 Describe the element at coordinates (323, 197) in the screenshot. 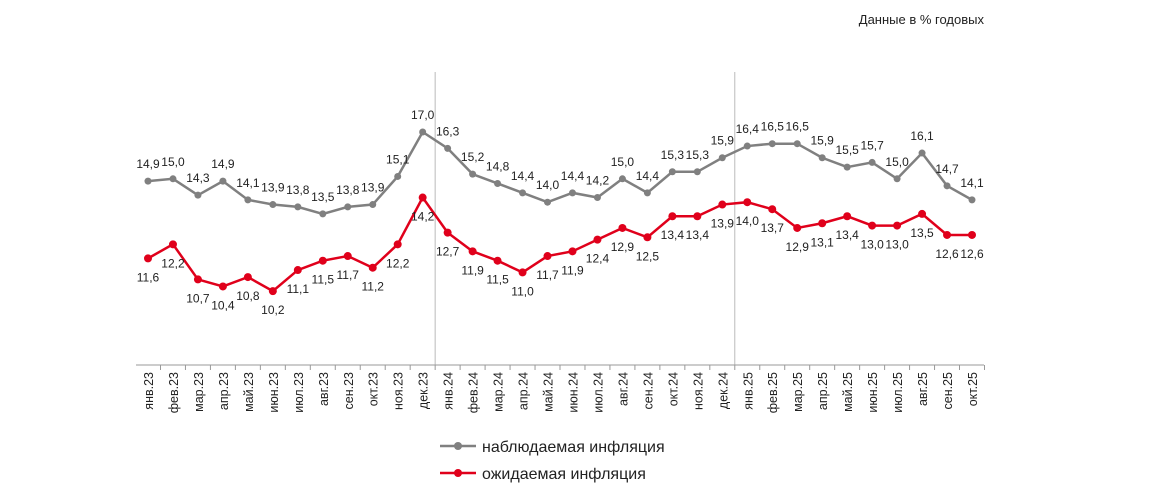

I see `data-label: 13,5` at that location.